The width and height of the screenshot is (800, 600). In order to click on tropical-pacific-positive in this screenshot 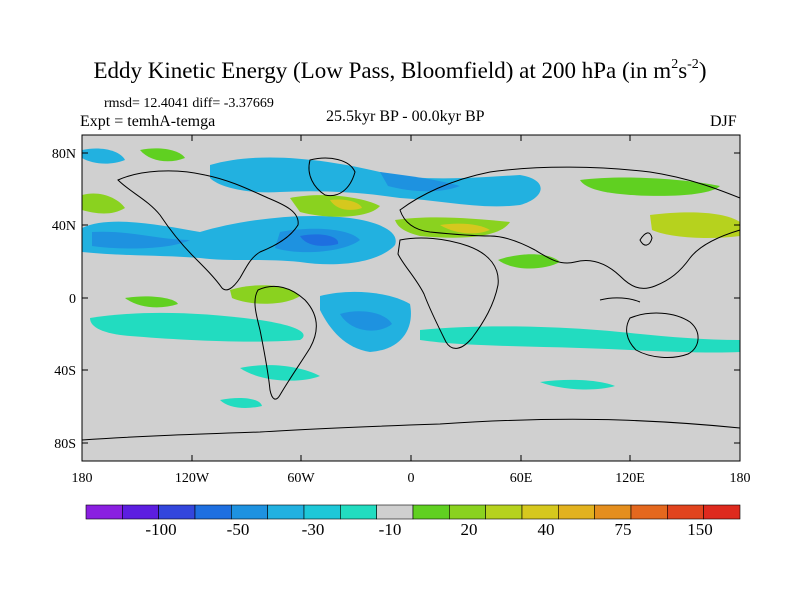, I will do `click(151, 302)`.